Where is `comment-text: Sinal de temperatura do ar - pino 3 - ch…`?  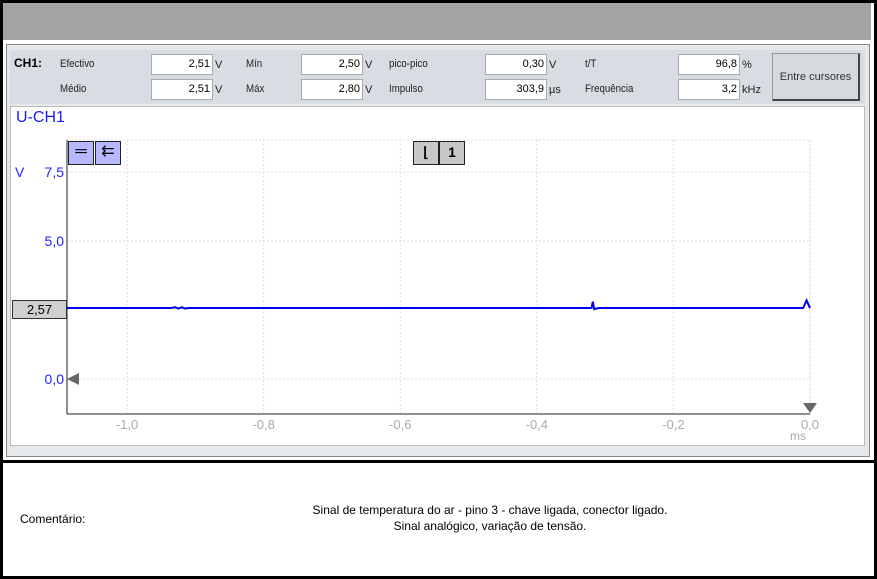 comment-text: Sinal de temperatura do ar - pino 3 - ch… is located at coordinates (490, 518).